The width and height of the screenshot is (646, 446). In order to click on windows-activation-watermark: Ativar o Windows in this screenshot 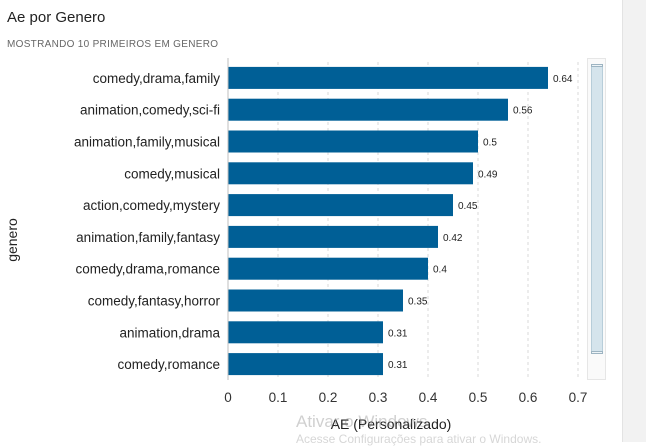, I will do `click(362, 421)`.